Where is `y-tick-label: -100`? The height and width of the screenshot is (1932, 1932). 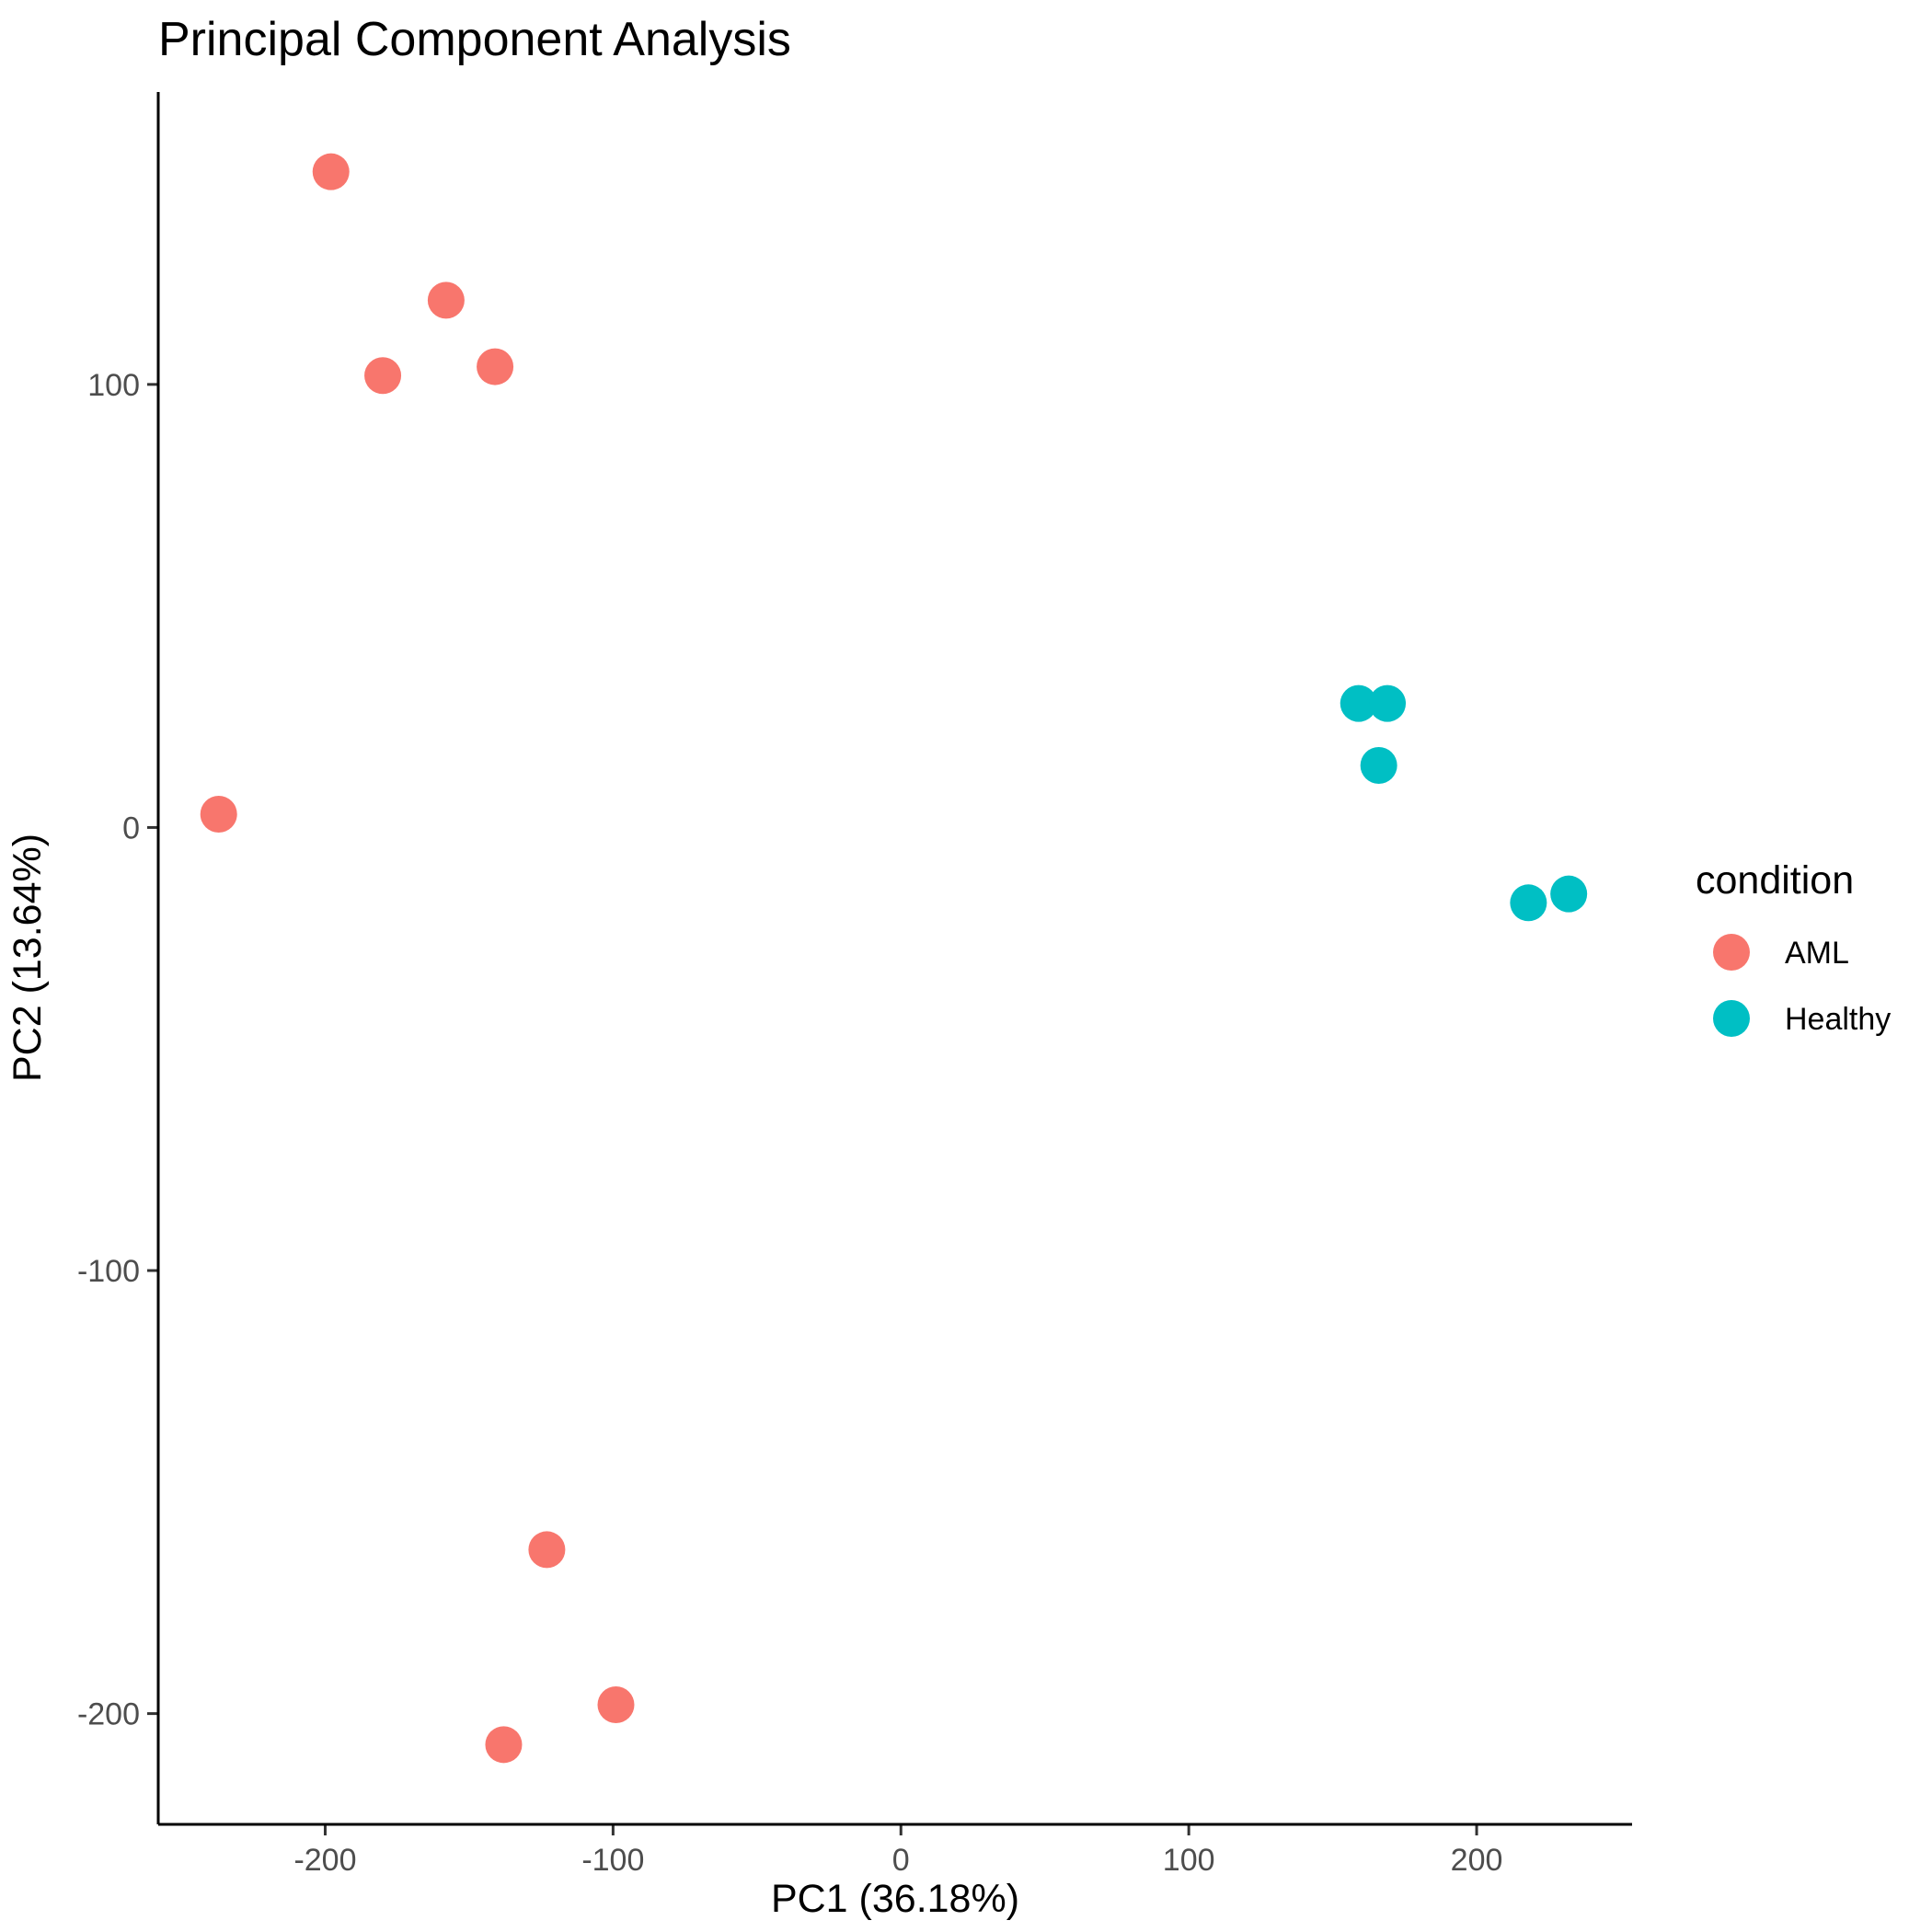
y-tick-label: -100 is located at coordinates (108, 1271).